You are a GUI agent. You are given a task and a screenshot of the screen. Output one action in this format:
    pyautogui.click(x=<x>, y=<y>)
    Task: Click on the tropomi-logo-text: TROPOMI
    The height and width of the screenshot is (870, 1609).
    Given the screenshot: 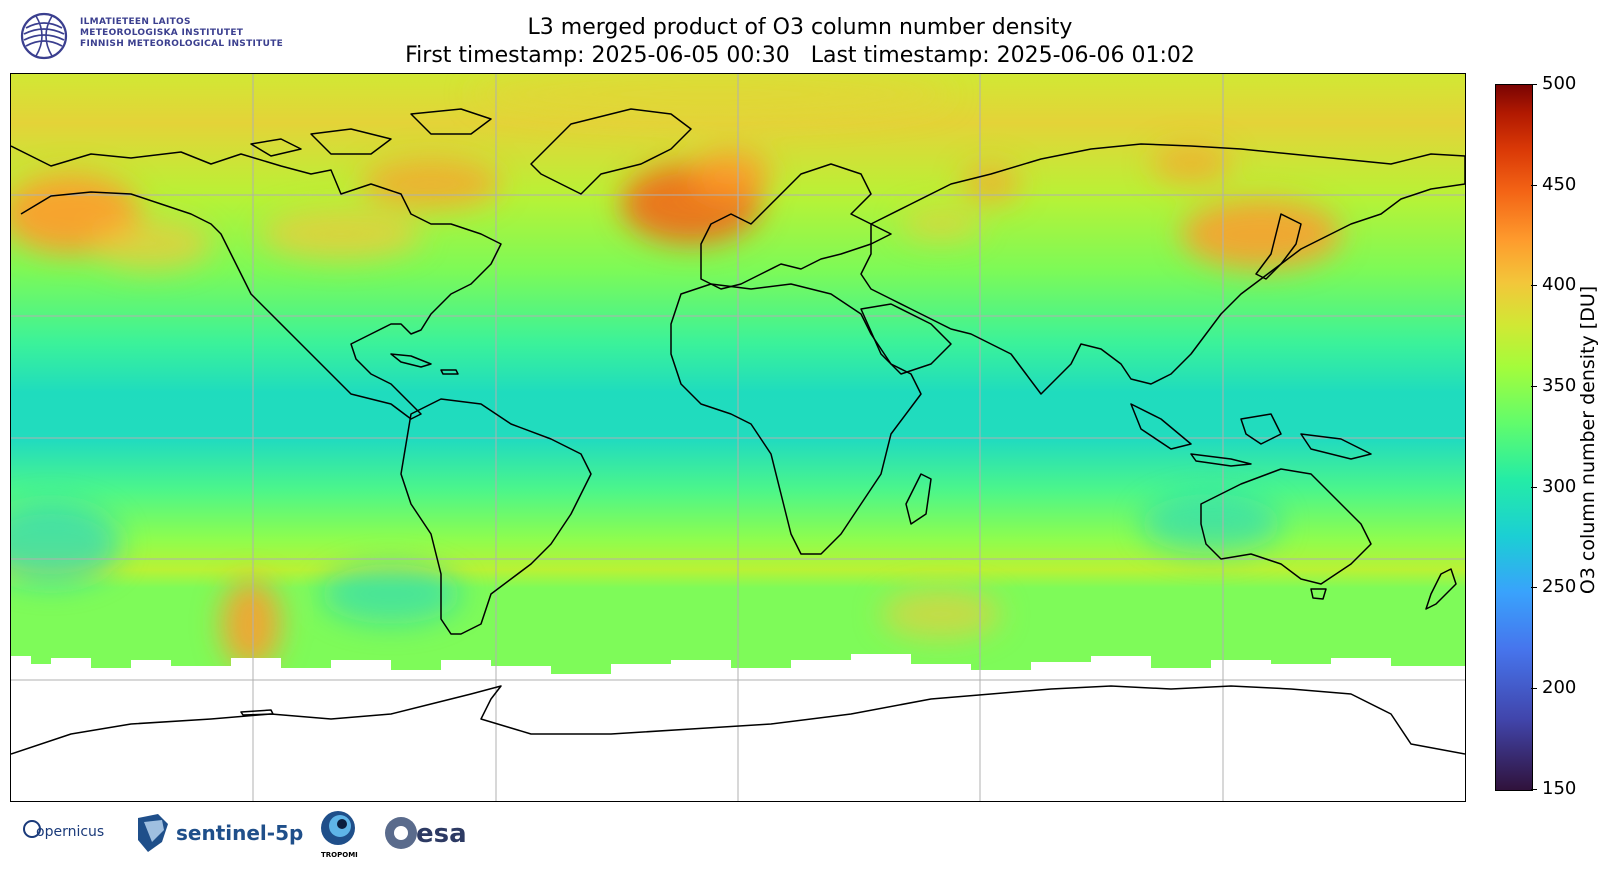 What is the action you would take?
    pyautogui.click(x=339, y=855)
    